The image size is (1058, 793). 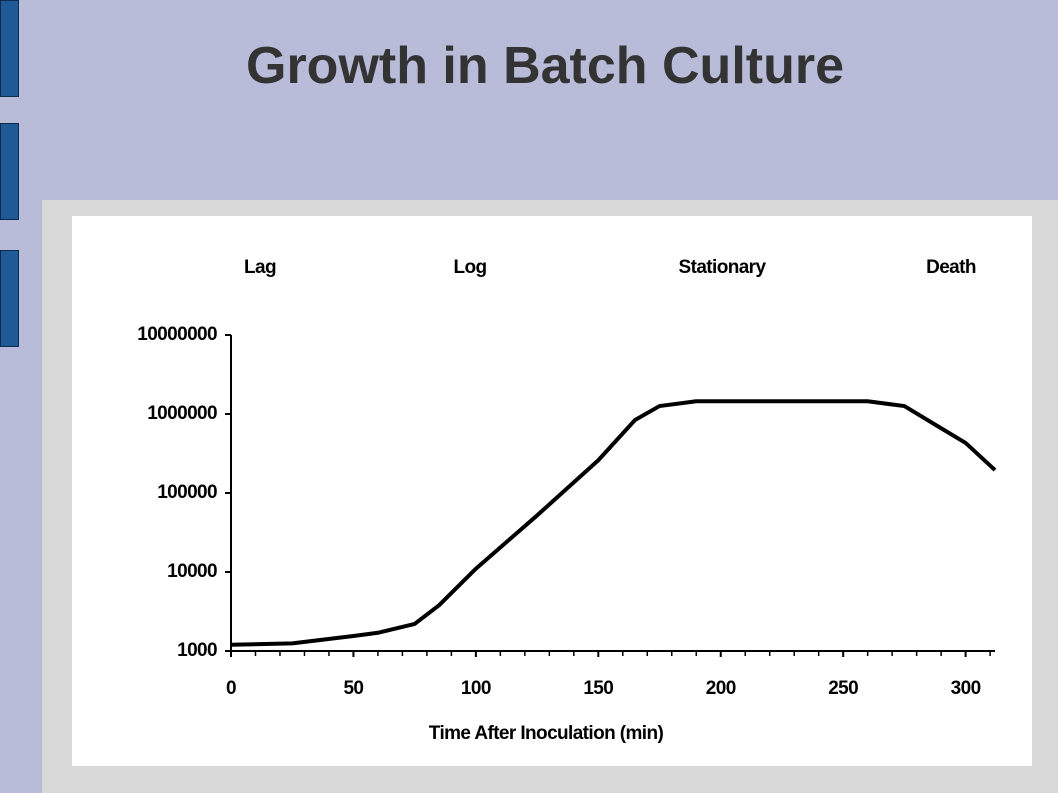 What do you see at coordinates (187, 492) in the screenshot?
I see `y-tick-label: 100000` at bounding box center [187, 492].